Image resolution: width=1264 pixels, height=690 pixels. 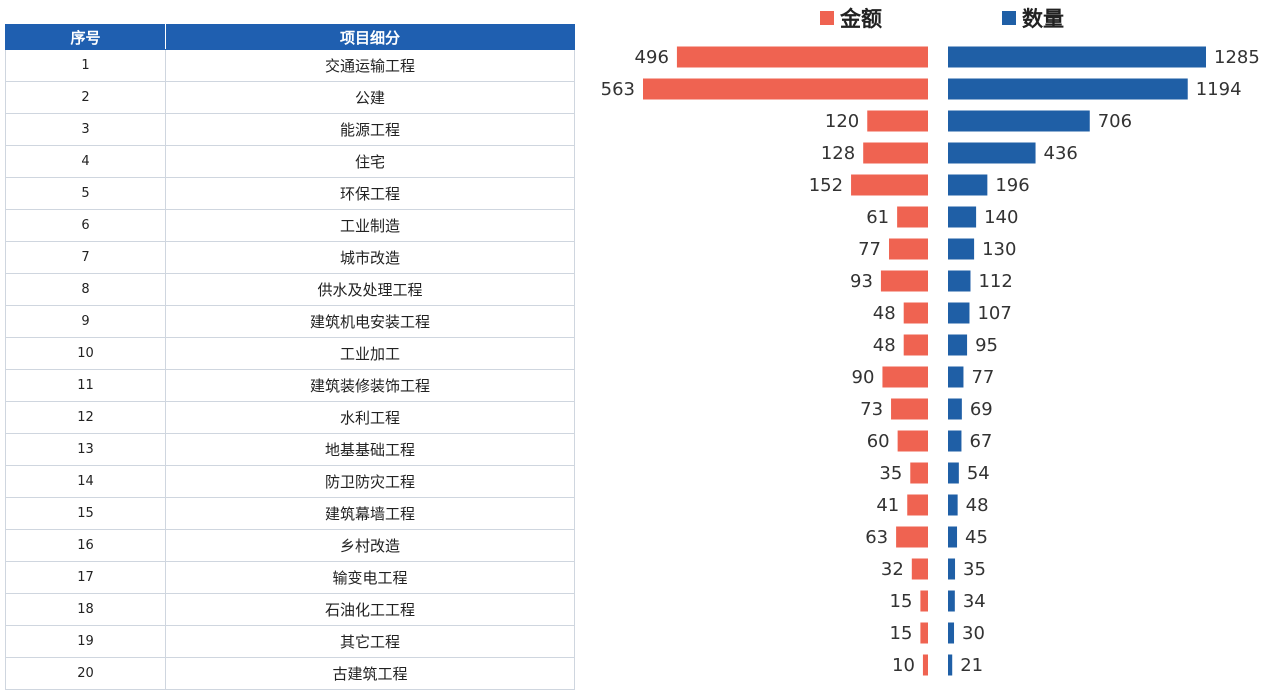 What do you see at coordinates (370, 609) in the screenshot?
I see `row-category: 石油化工工程` at bounding box center [370, 609].